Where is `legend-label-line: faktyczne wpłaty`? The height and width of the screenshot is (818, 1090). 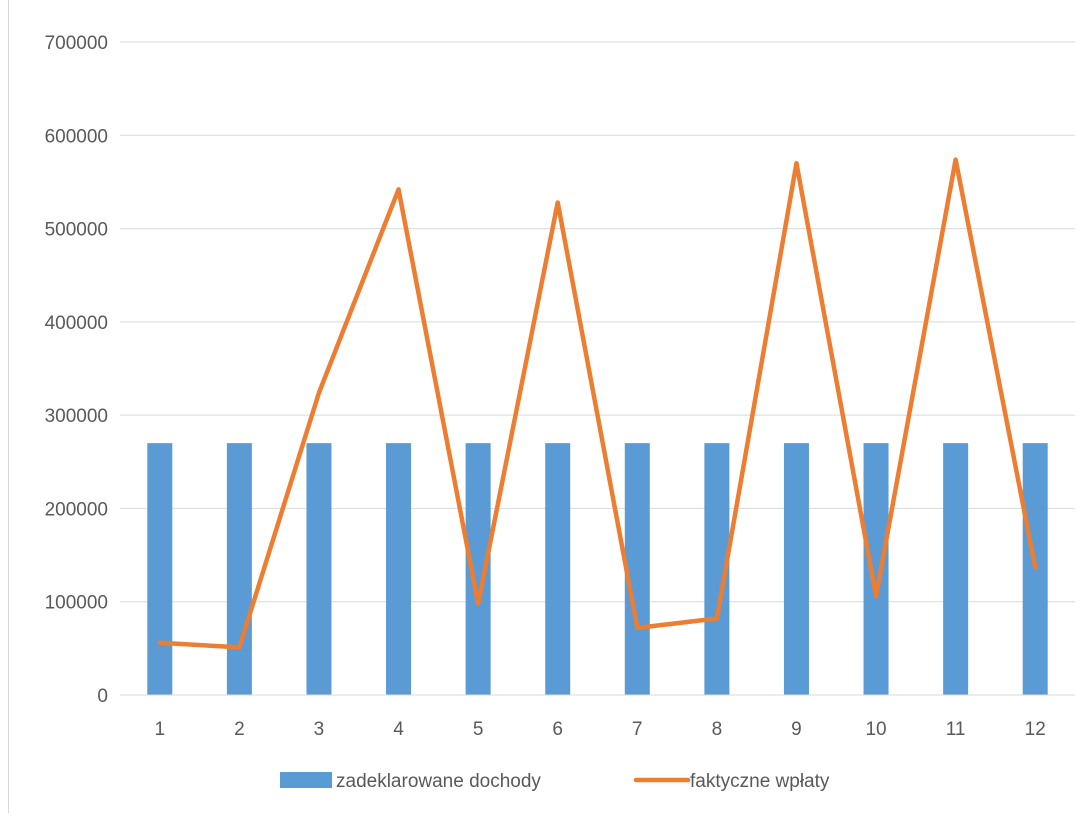
legend-label-line: faktyczne wpłaty is located at coordinates (760, 781).